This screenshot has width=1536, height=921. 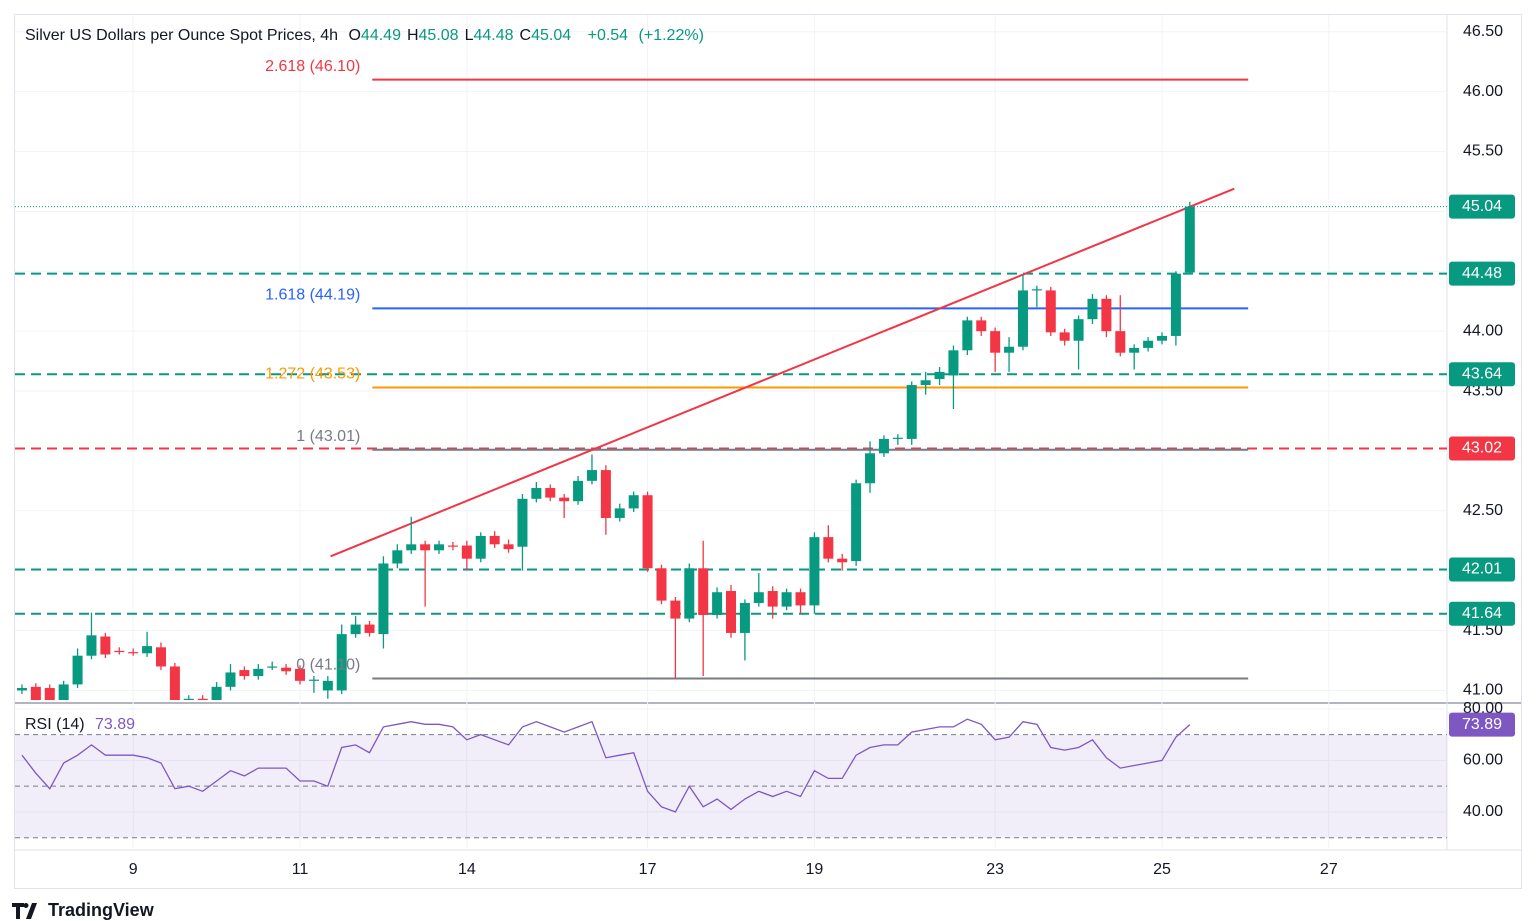 I want to click on ohlc-label: C, so click(x=525, y=35).